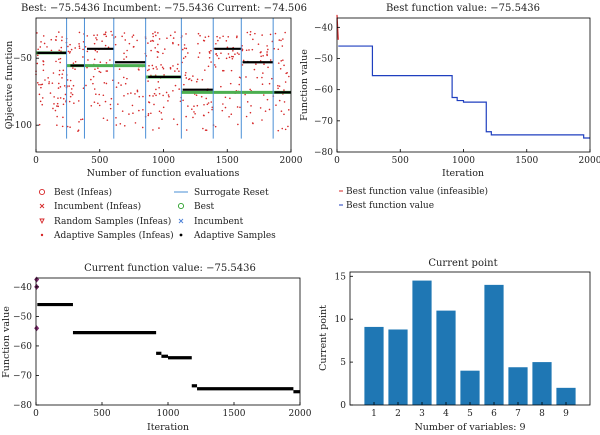  I want to click on y-tick-label: −80, so click(323, 153).